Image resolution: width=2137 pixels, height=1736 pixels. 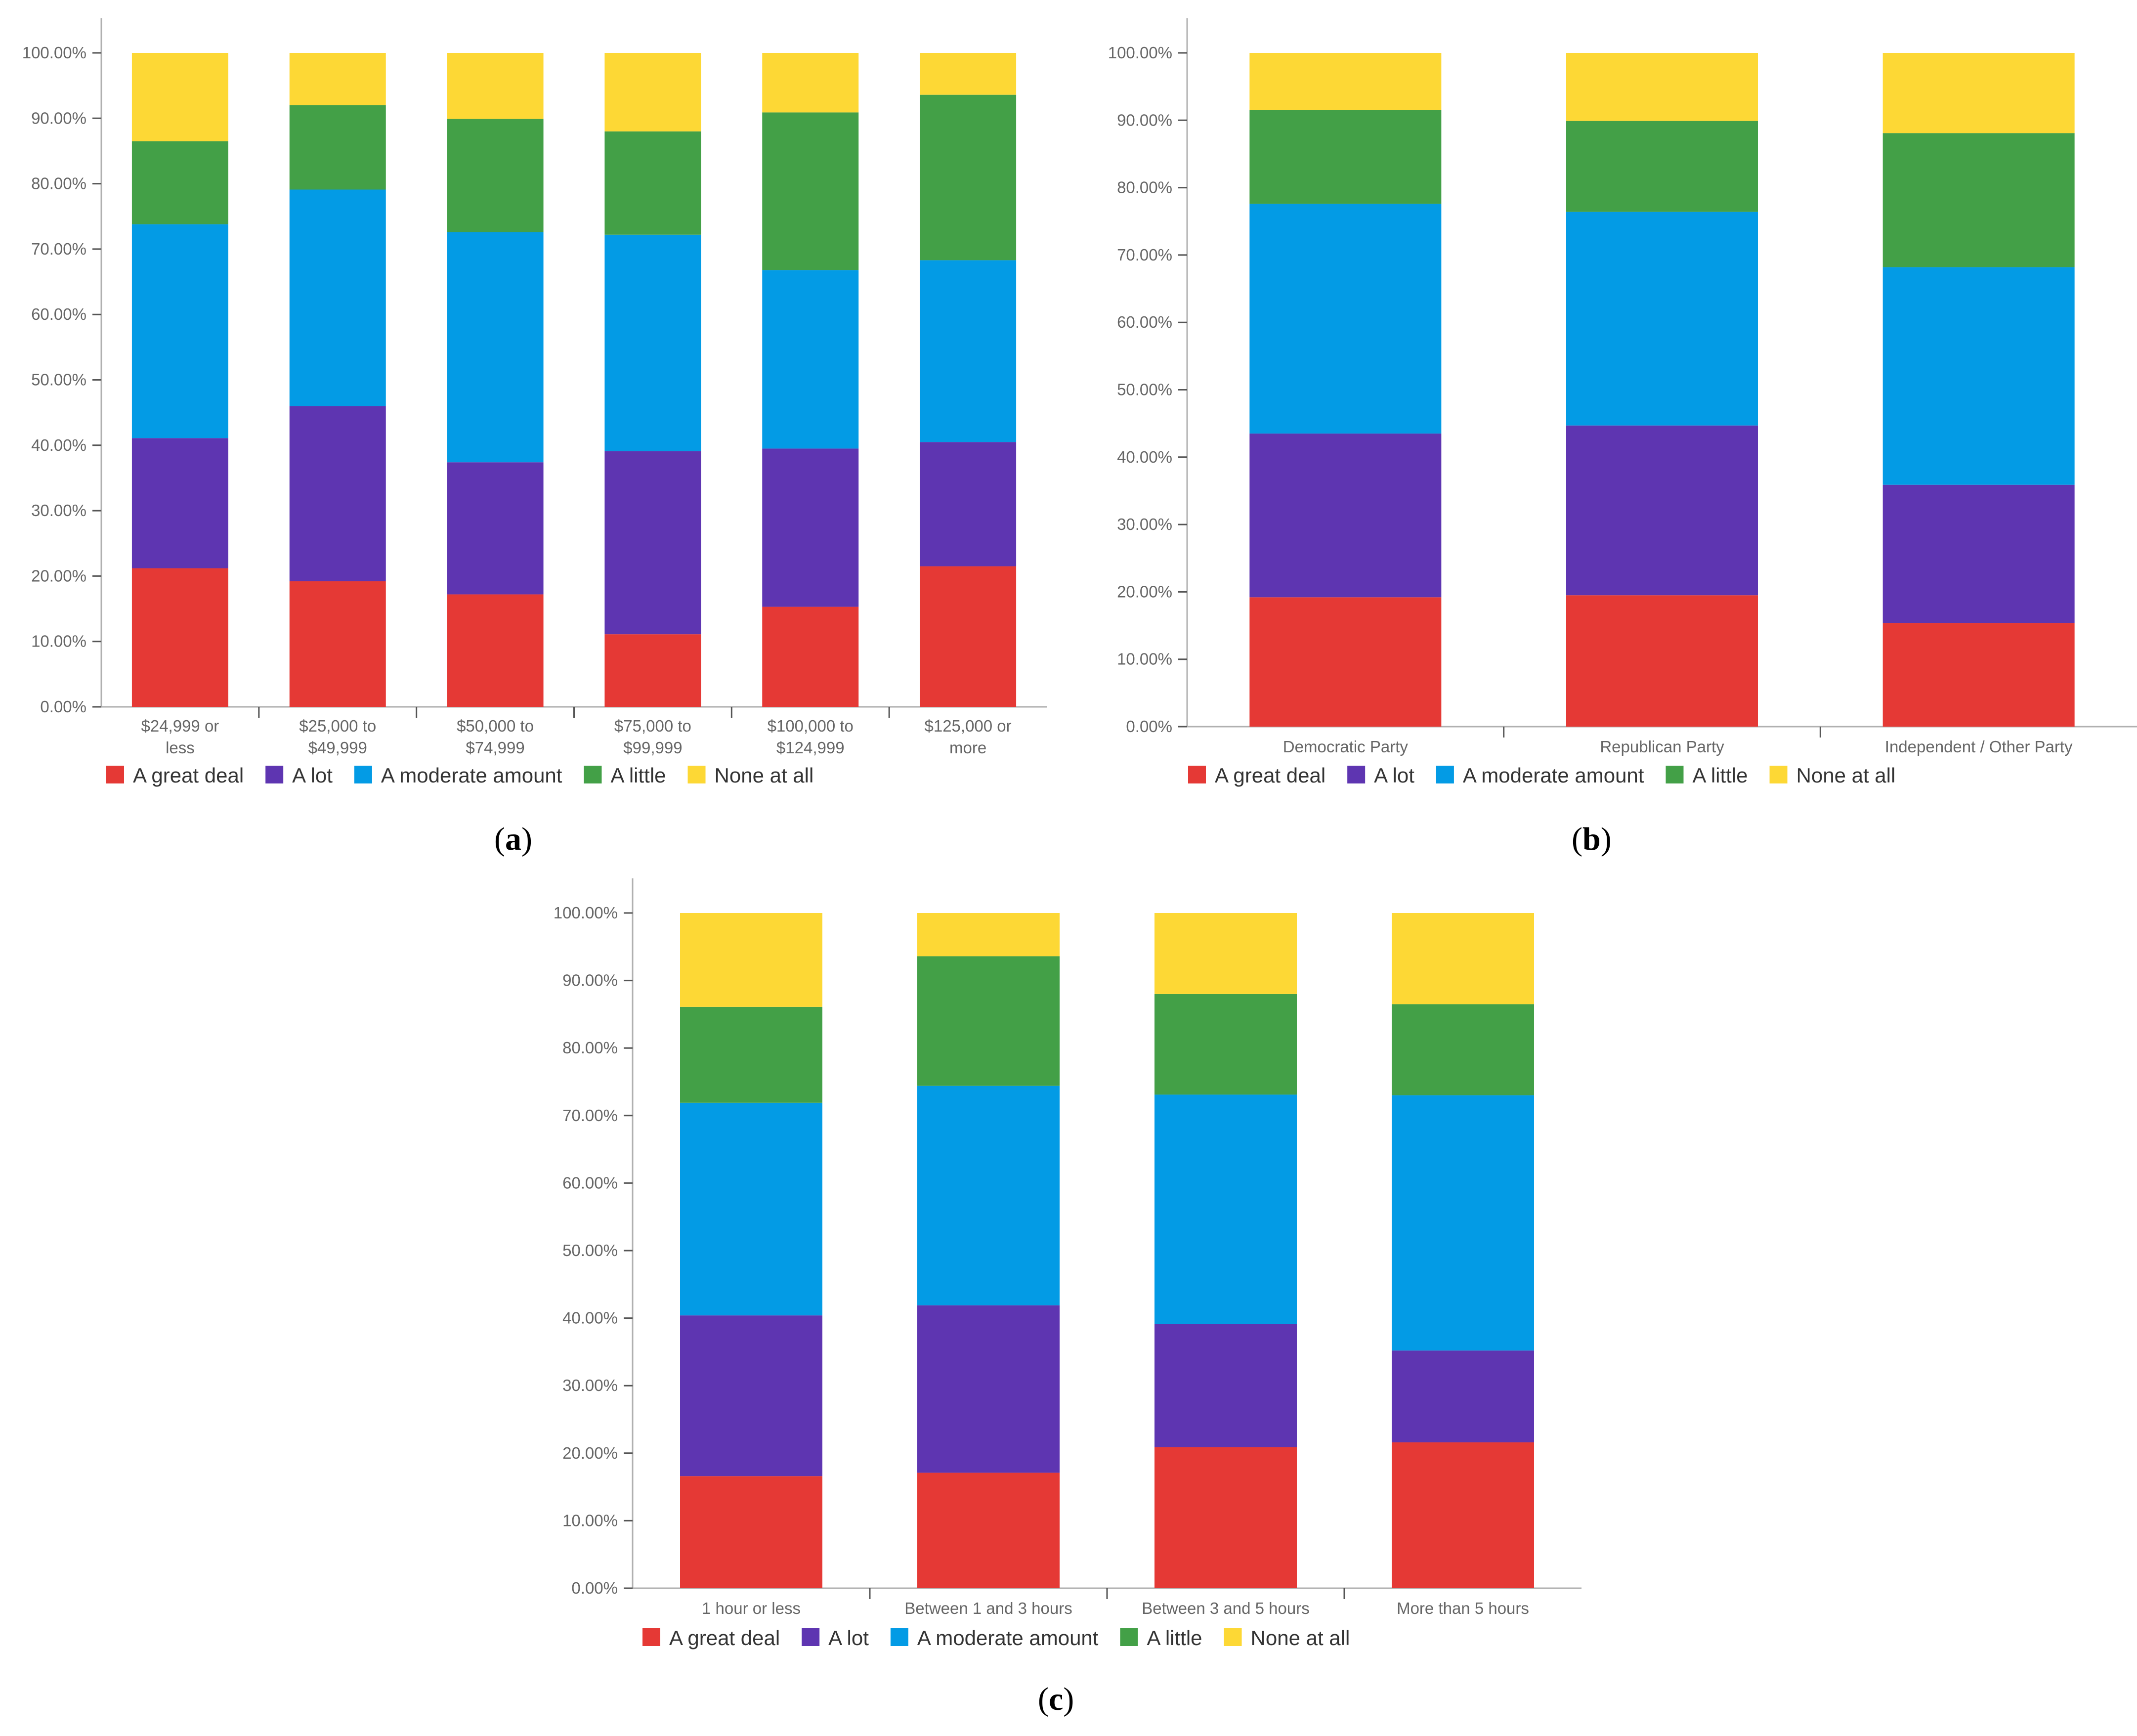 What do you see at coordinates (1662, 747) in the screenshot?
I see `x-tick-label: Republican Party` at bounding box center [1662, 747].